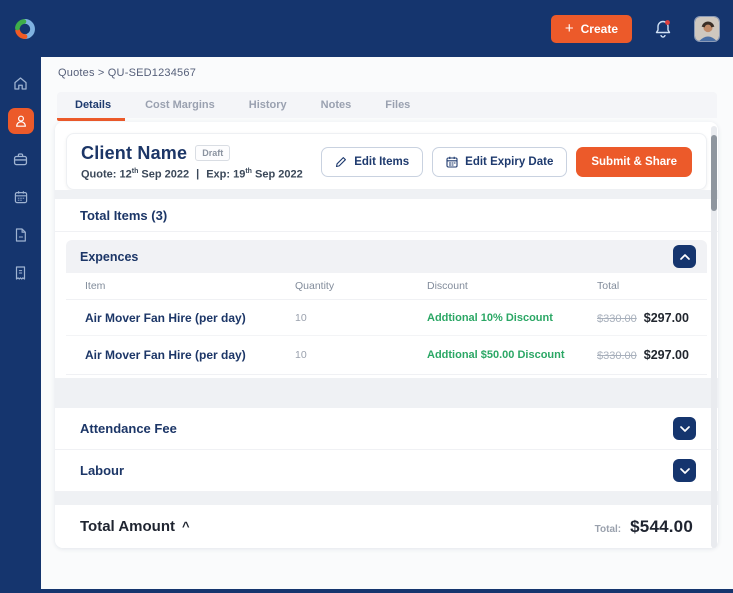 The height and width of the screenshot is (593, 733). Describe the element at coordinates (667, 22) in the screenshot. I see `notification-dot` at that location.